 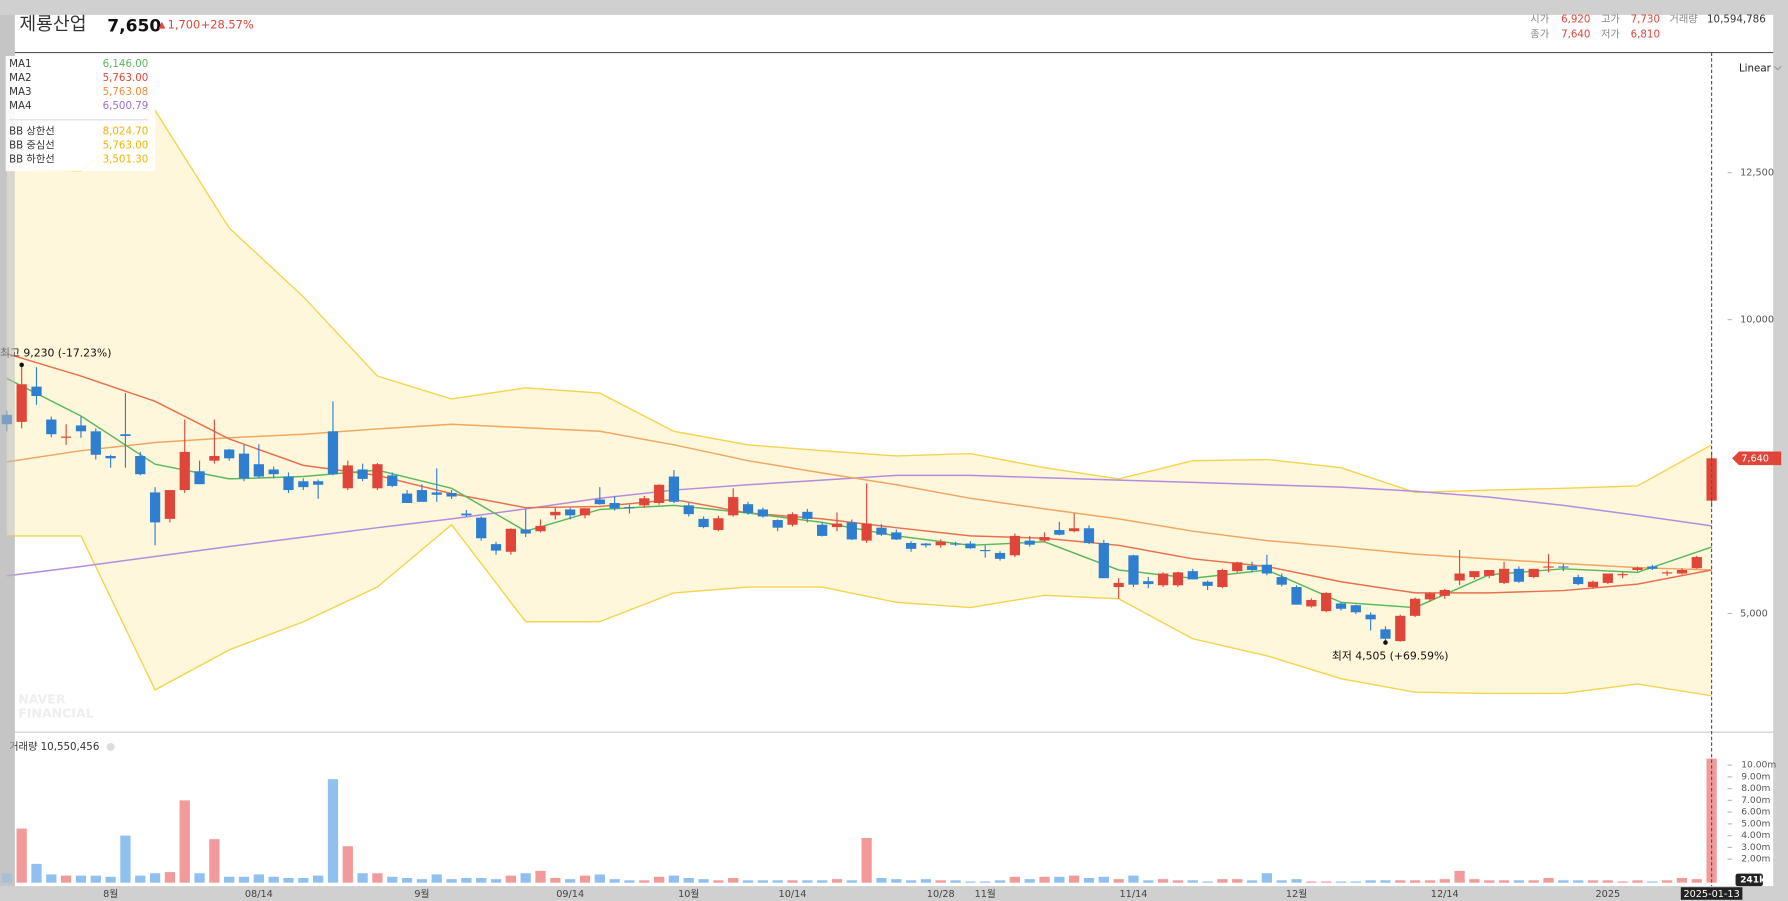 What do you see at coordinates (42, 699) in the screenshot?
I see `watermark: NAVER` at bounding box center [42, 699].